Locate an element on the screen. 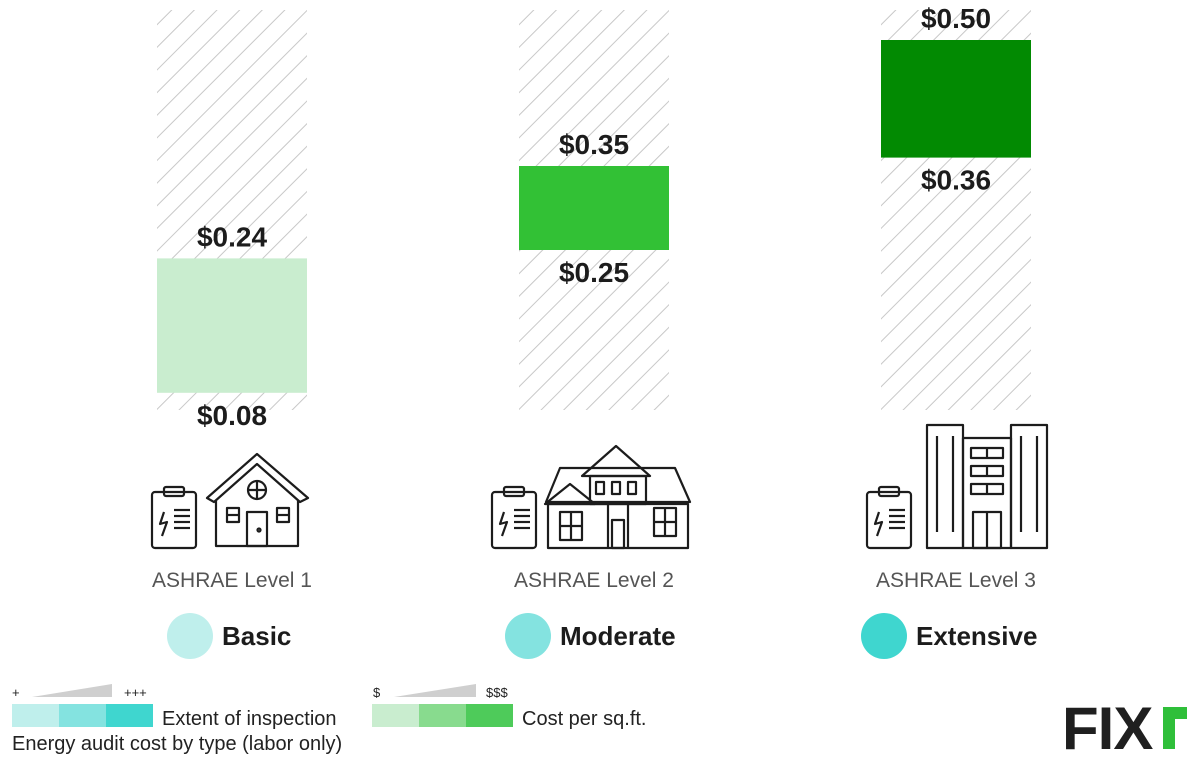 This screenshot has height=761, width=1200. column-3: $0.50 $0.36 ASHRAE Level 3 Extensive is located at coordinates (949, 331).